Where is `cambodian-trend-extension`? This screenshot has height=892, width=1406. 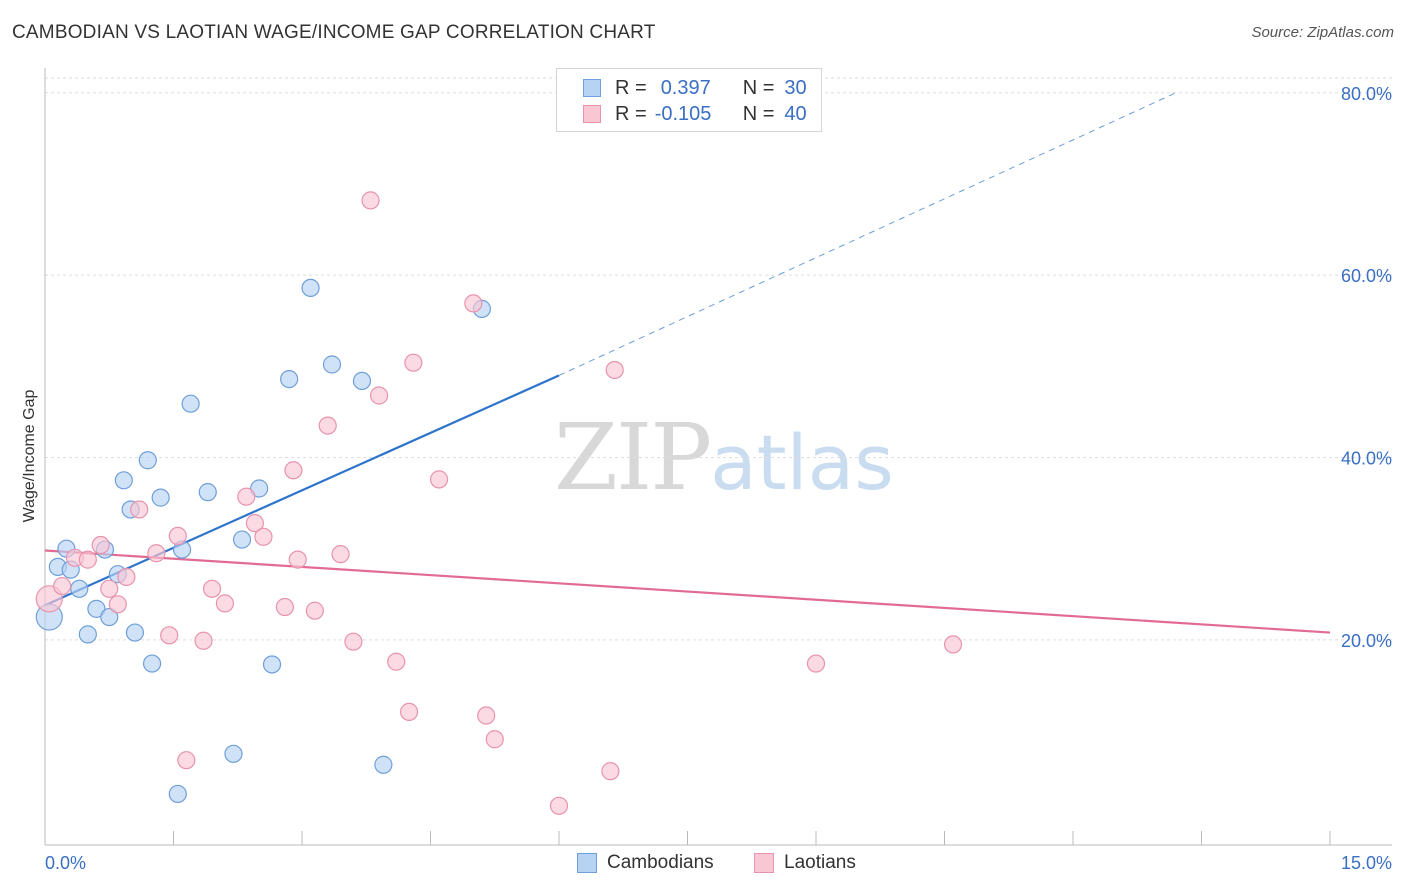
cambodian-trend-extension is located at coordinates (867, 234).